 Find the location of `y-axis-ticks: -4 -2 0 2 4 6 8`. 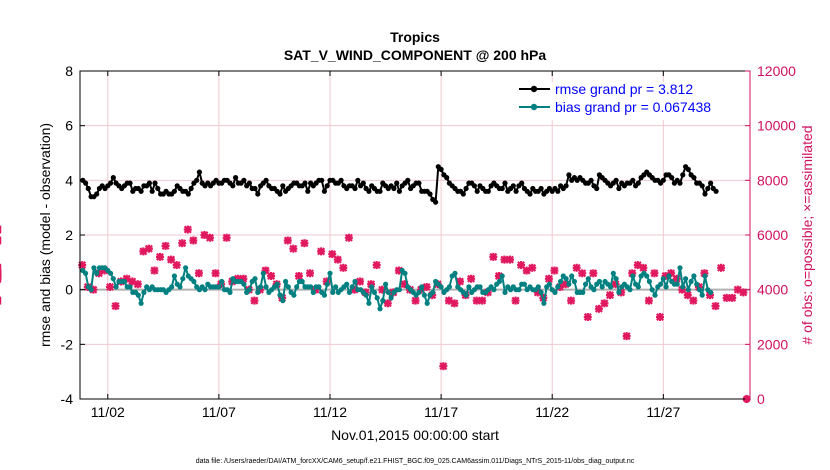

y-axis-ticks: -4 -2 0 2 4 6 8 is located at coordinates (73, 235).